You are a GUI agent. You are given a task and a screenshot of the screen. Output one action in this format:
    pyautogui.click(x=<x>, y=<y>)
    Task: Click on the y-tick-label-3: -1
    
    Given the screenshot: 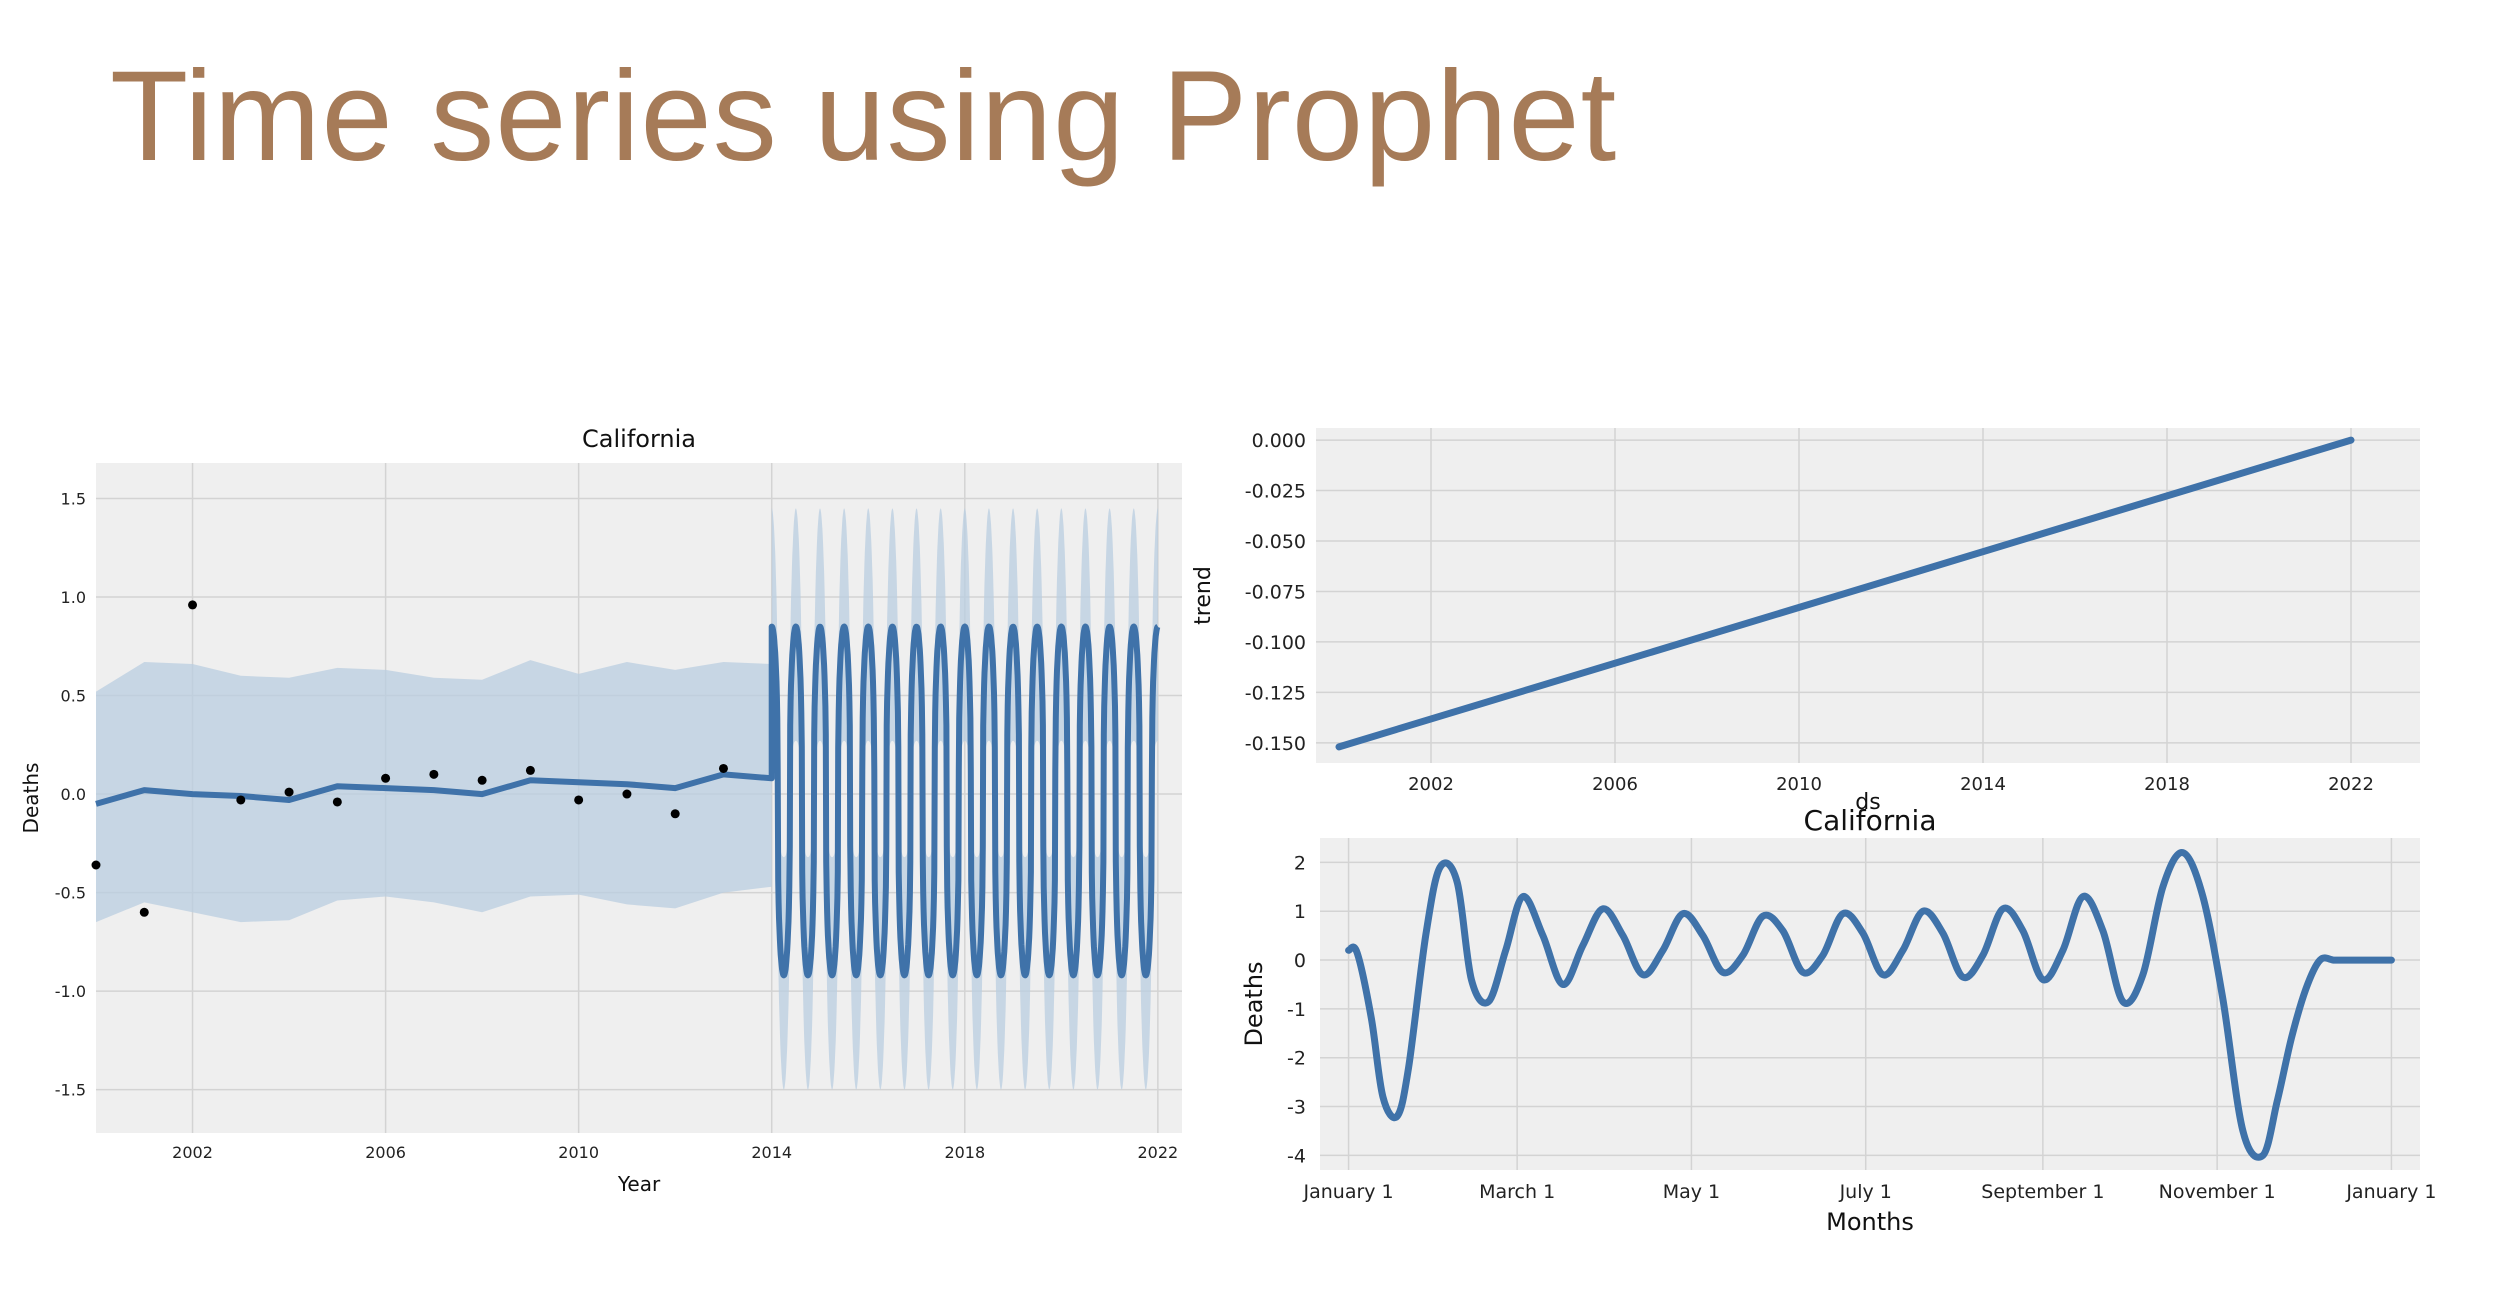 What is the action you would take?
    pyautogui.click(x=1296, y=1010)
    